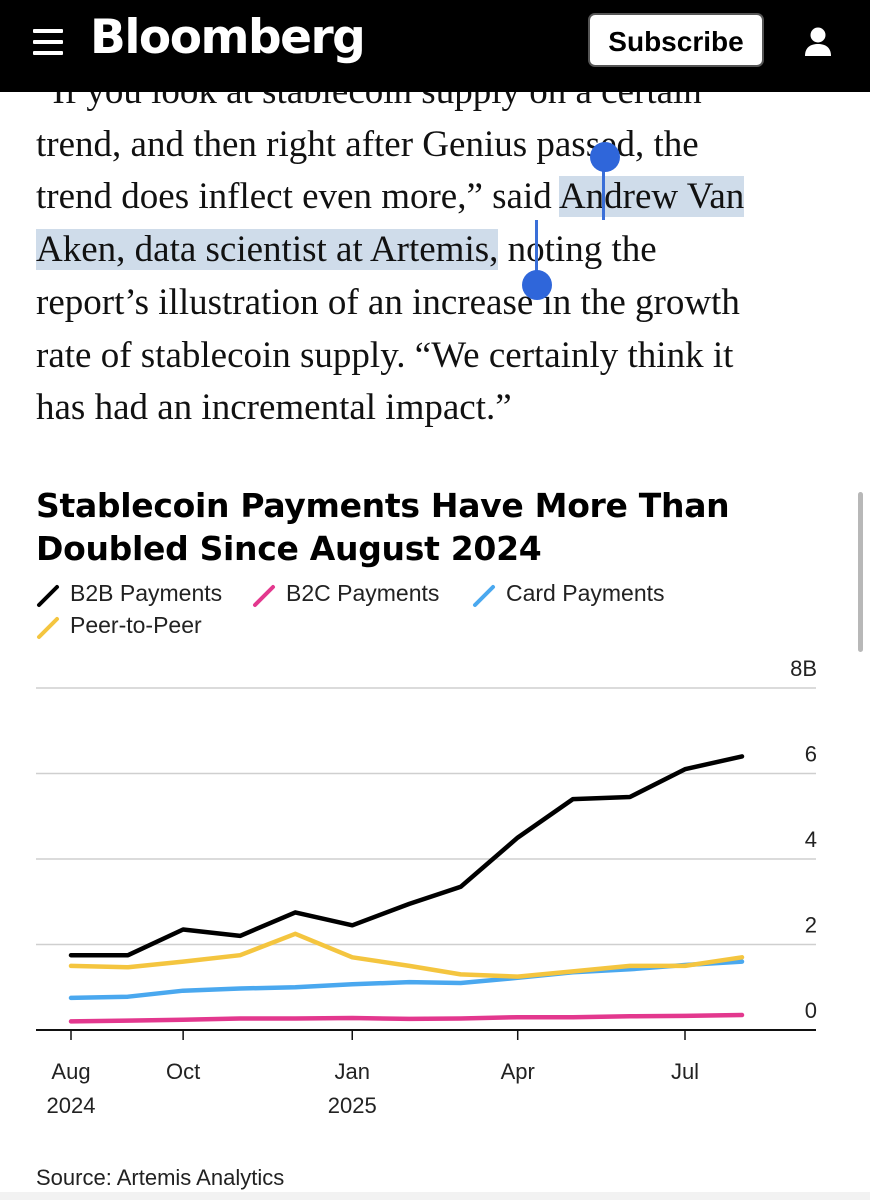 The image size is (870, 1200). What do you see at coordinates (811, 925) in the screenshot?
I see `y-tick-label: 2` at bounding box center [811, 925].